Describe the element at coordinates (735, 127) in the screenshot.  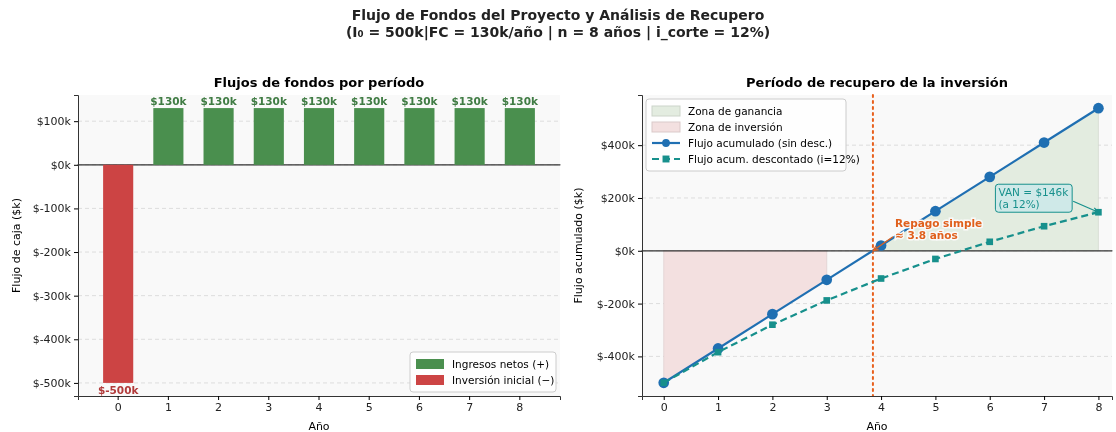
I see `legend-label: Zona de inversión` at that location.